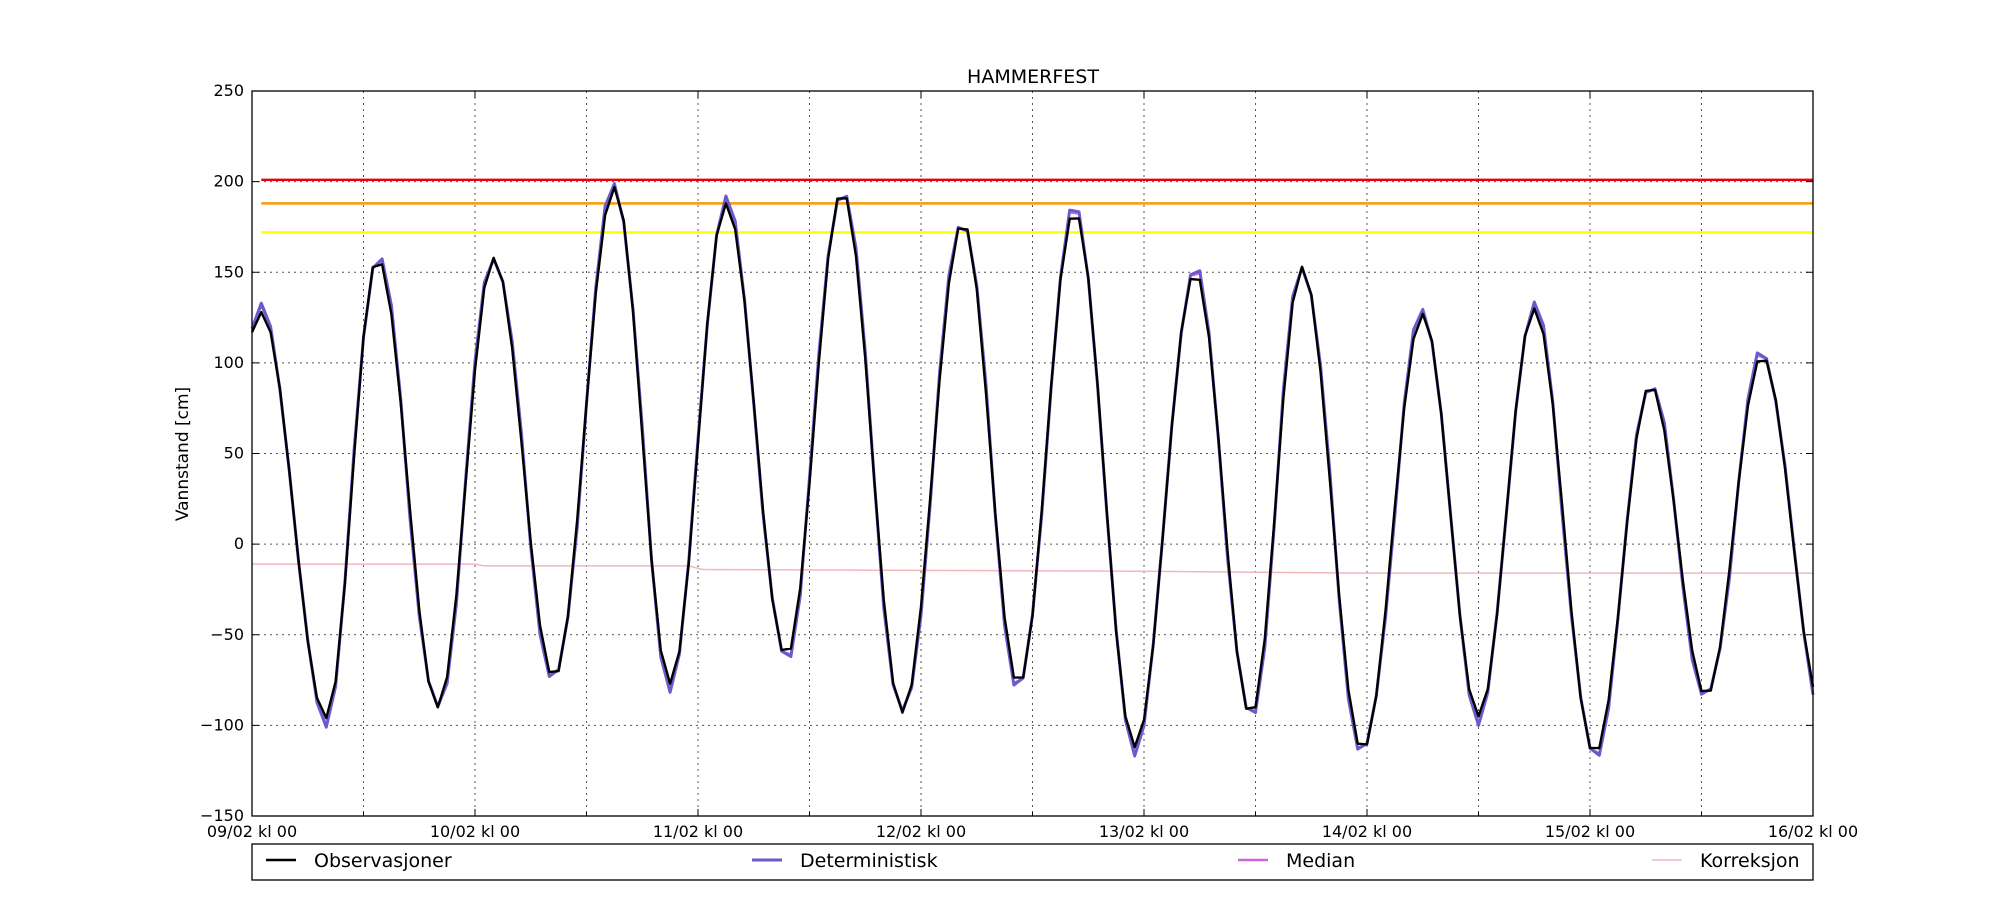 The width and height of the screenshot is (2000, 900). What do you see at coordinates (239, 543) in the screenshot?
I see `y-tick-label: 0` at bounding box center [239, 543].